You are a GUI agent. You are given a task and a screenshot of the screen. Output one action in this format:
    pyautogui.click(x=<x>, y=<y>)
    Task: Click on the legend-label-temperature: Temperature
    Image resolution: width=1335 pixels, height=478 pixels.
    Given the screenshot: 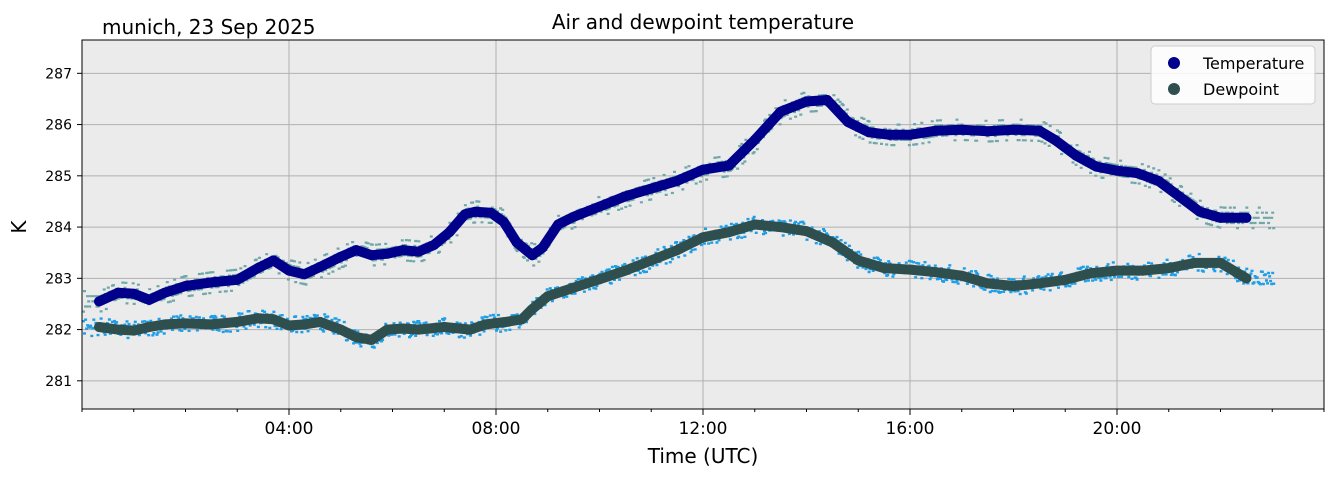 What is the action you would take?
    pyautogui.click(x=1253, y=63)
    